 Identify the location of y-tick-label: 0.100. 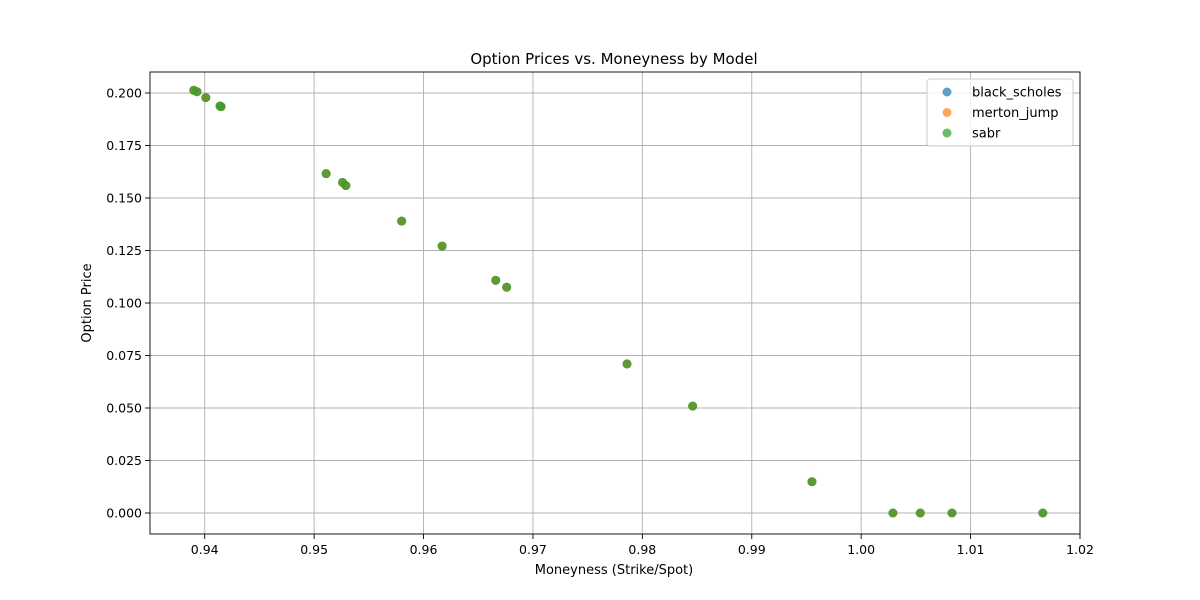
(124, 303).